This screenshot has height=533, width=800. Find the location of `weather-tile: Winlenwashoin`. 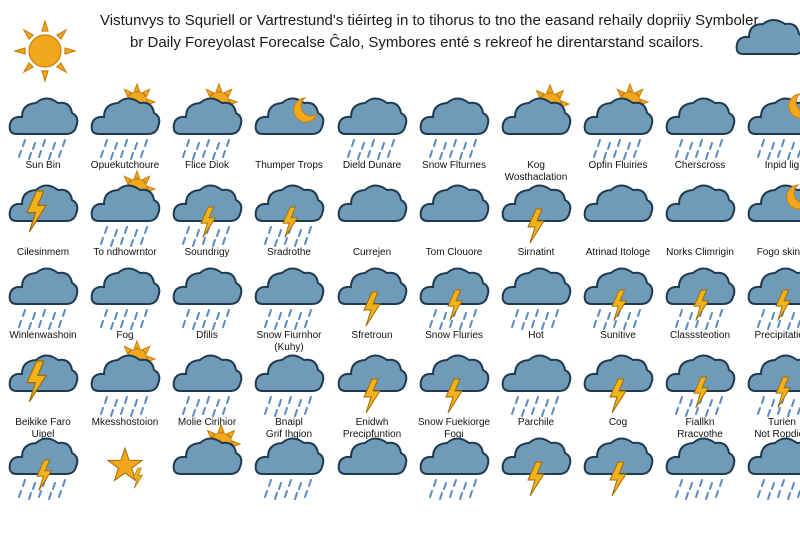

weather-tile: Winlenwashoin is located at coordinates (43, 300).